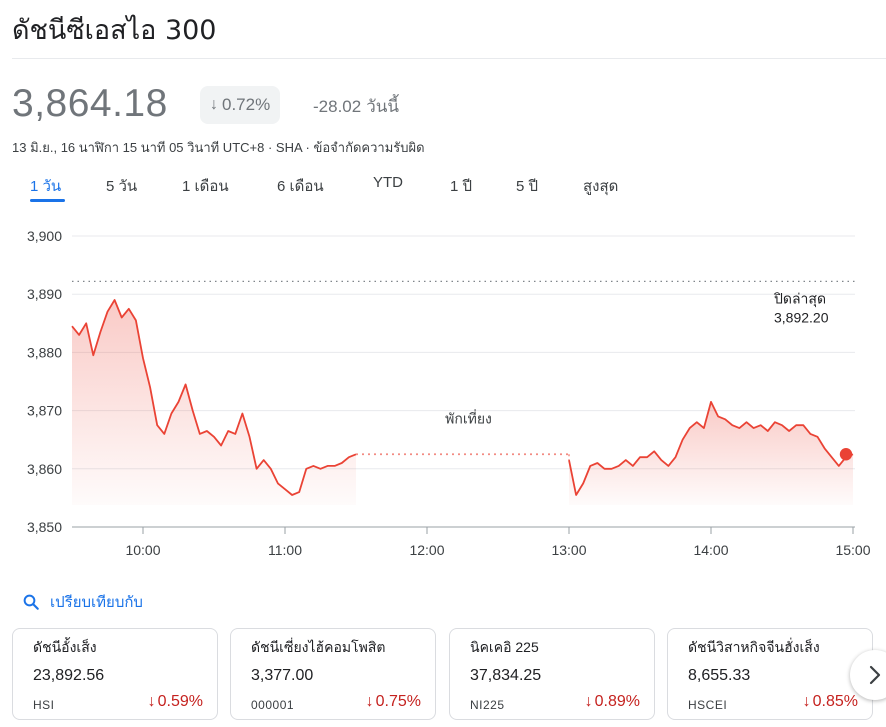  What do you see at coordinates (282, 675) in the screenshot?
I see `index-value: 3,377.00` at bounding box center [282, 675].